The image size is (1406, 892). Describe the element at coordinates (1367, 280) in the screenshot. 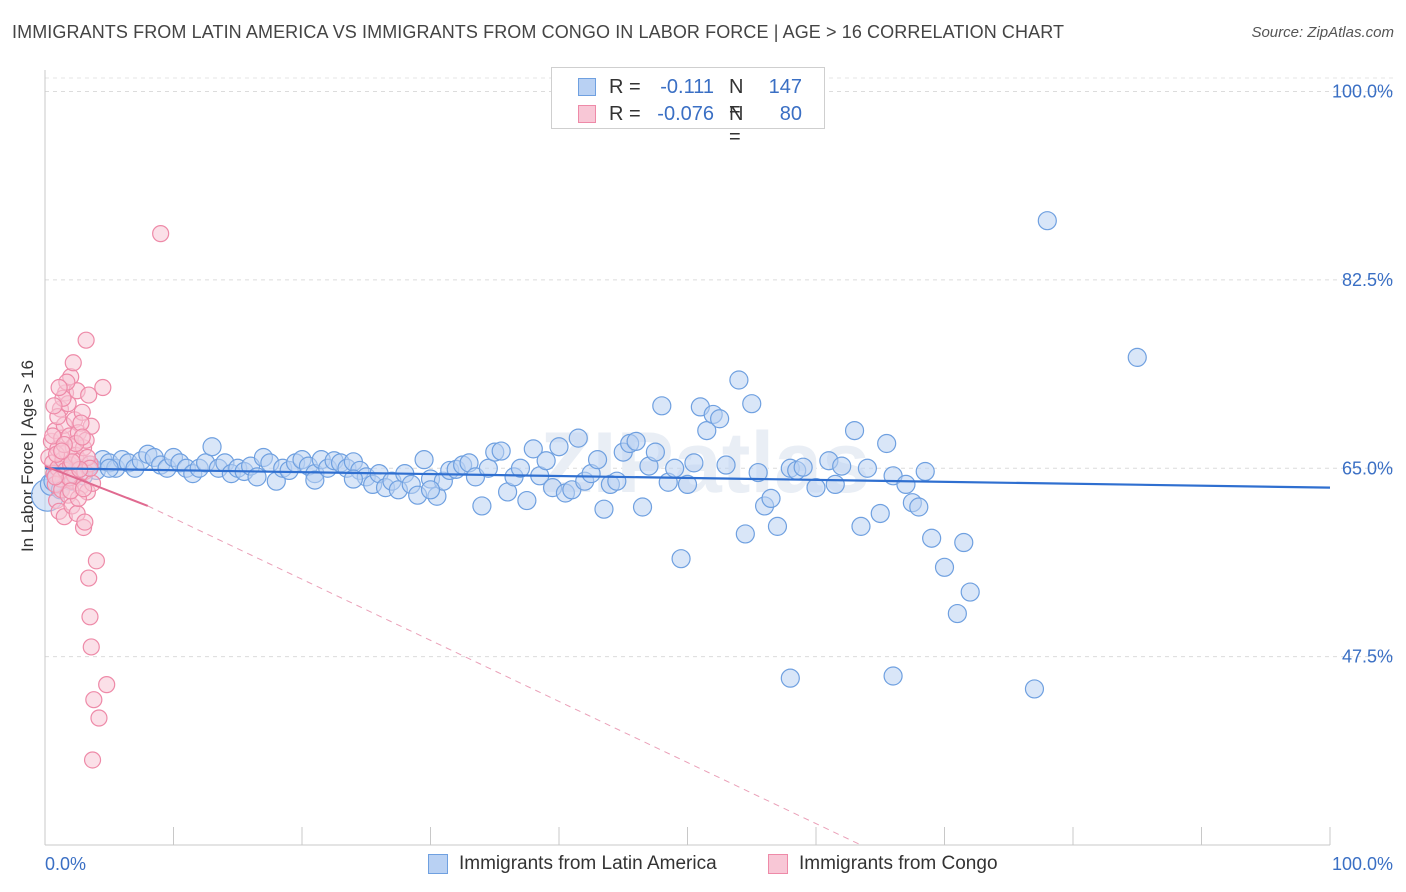

I see `y-tick-label: 82.5%` at that location.